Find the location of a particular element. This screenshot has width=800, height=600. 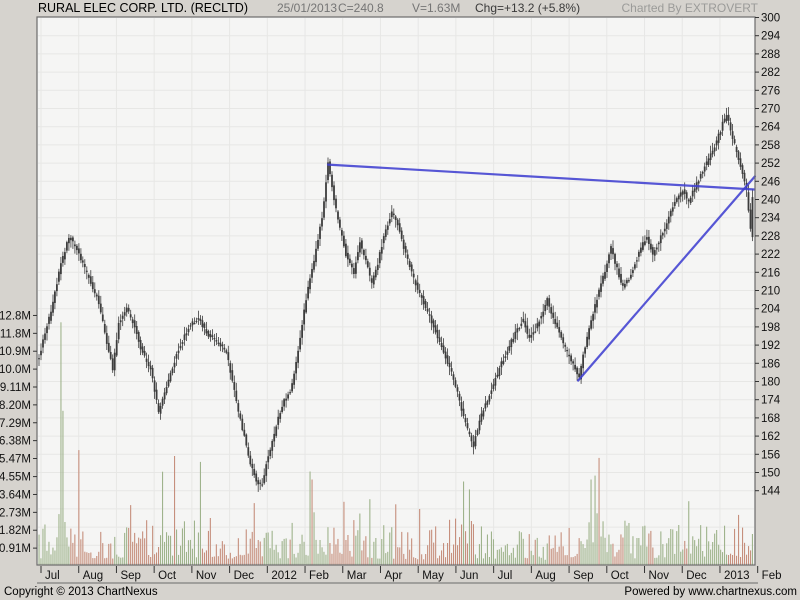

price-tick-label: 210 is located at coordinates (770, 291).